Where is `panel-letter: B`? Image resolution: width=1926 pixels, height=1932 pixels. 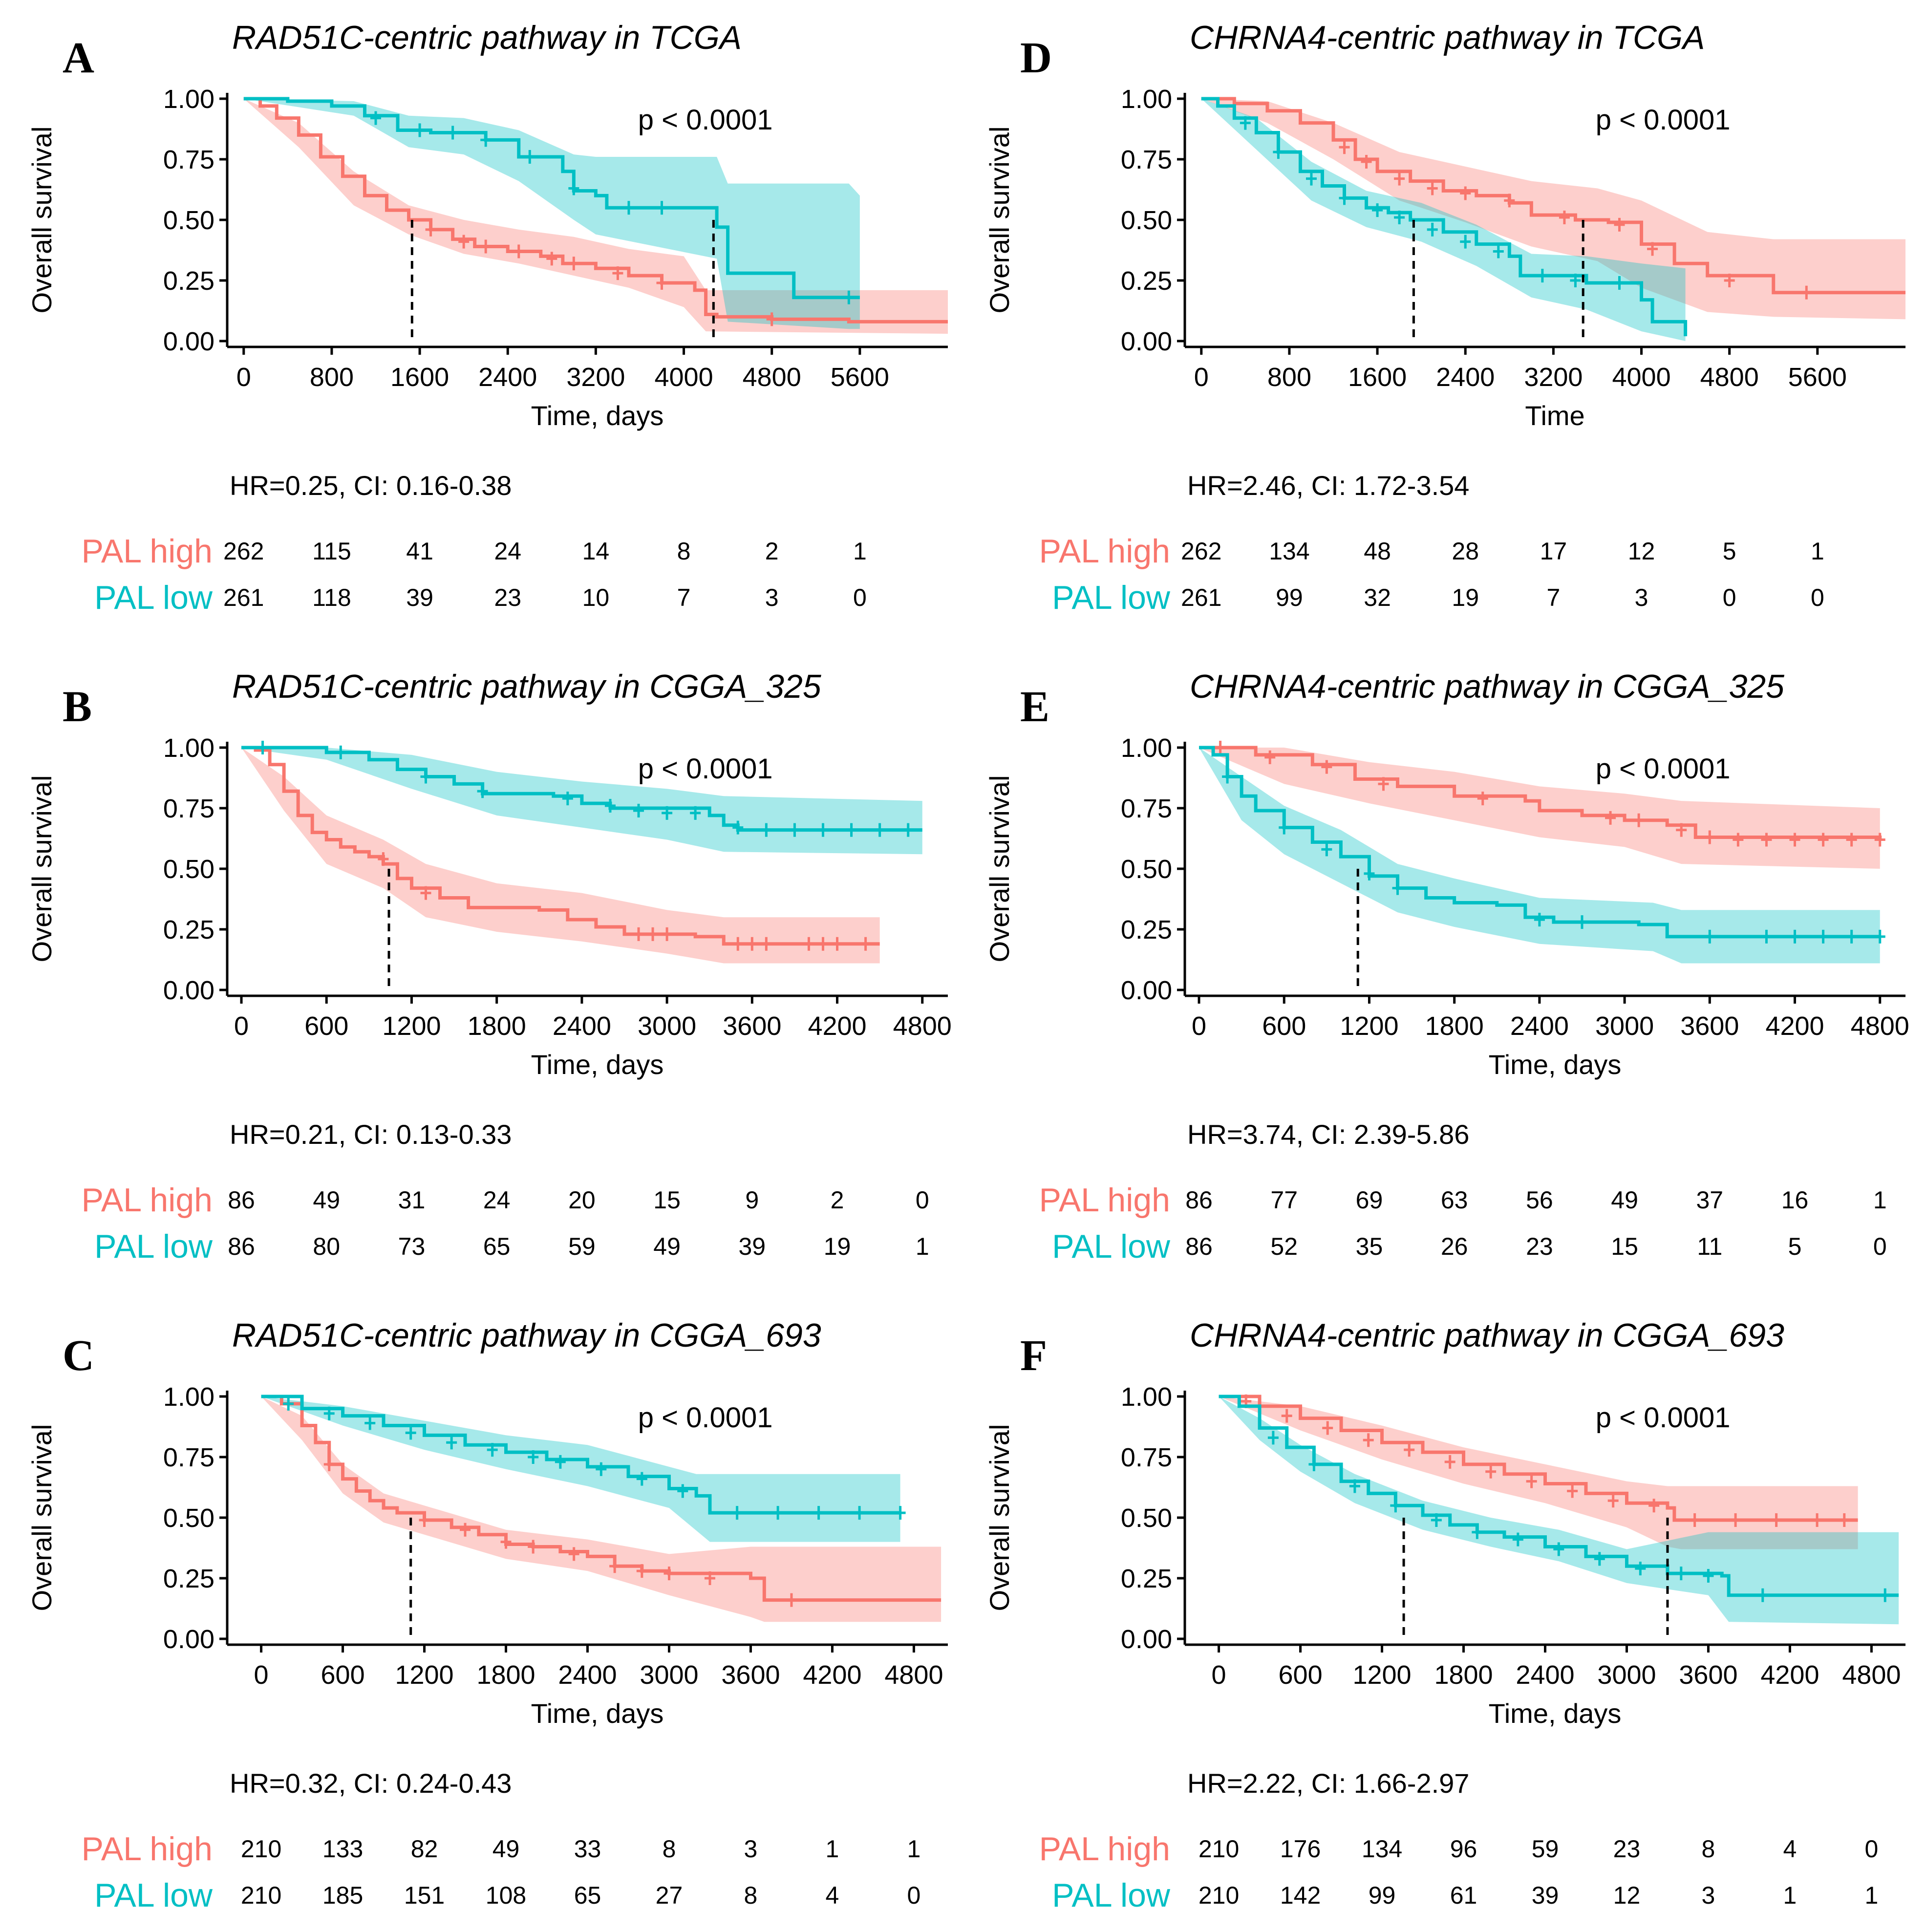
panel-letter: B is located at coordinates (77, 707).